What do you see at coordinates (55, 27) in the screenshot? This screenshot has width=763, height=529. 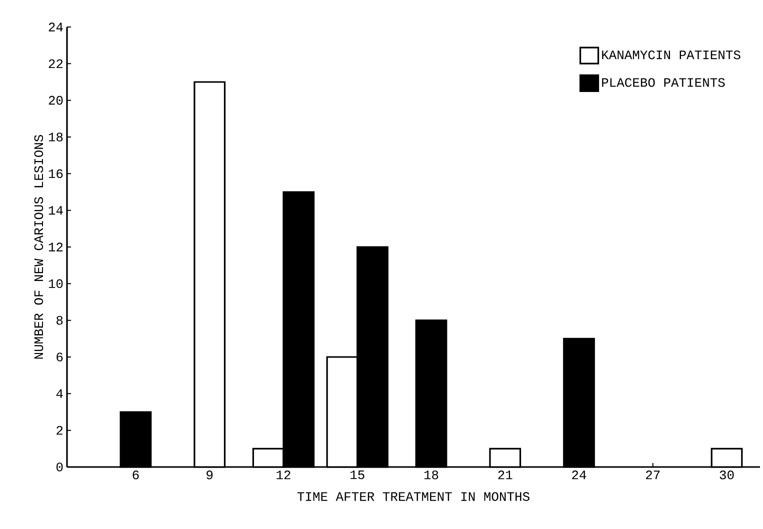 I see `y-tick-label: 24` at bounding box center [55, 27].